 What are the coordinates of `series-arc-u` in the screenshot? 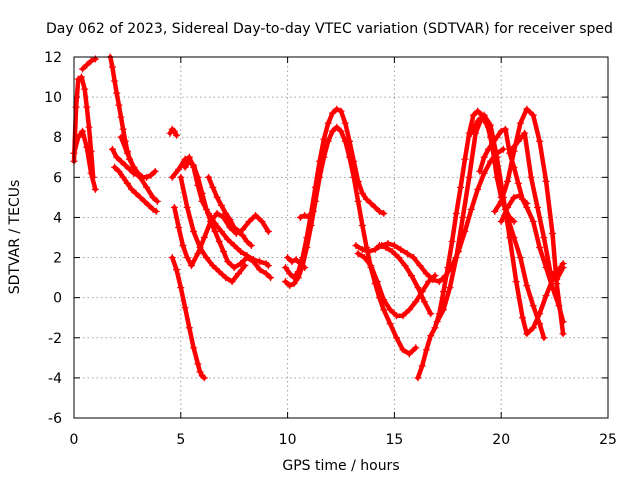 It's located at (405, 280).